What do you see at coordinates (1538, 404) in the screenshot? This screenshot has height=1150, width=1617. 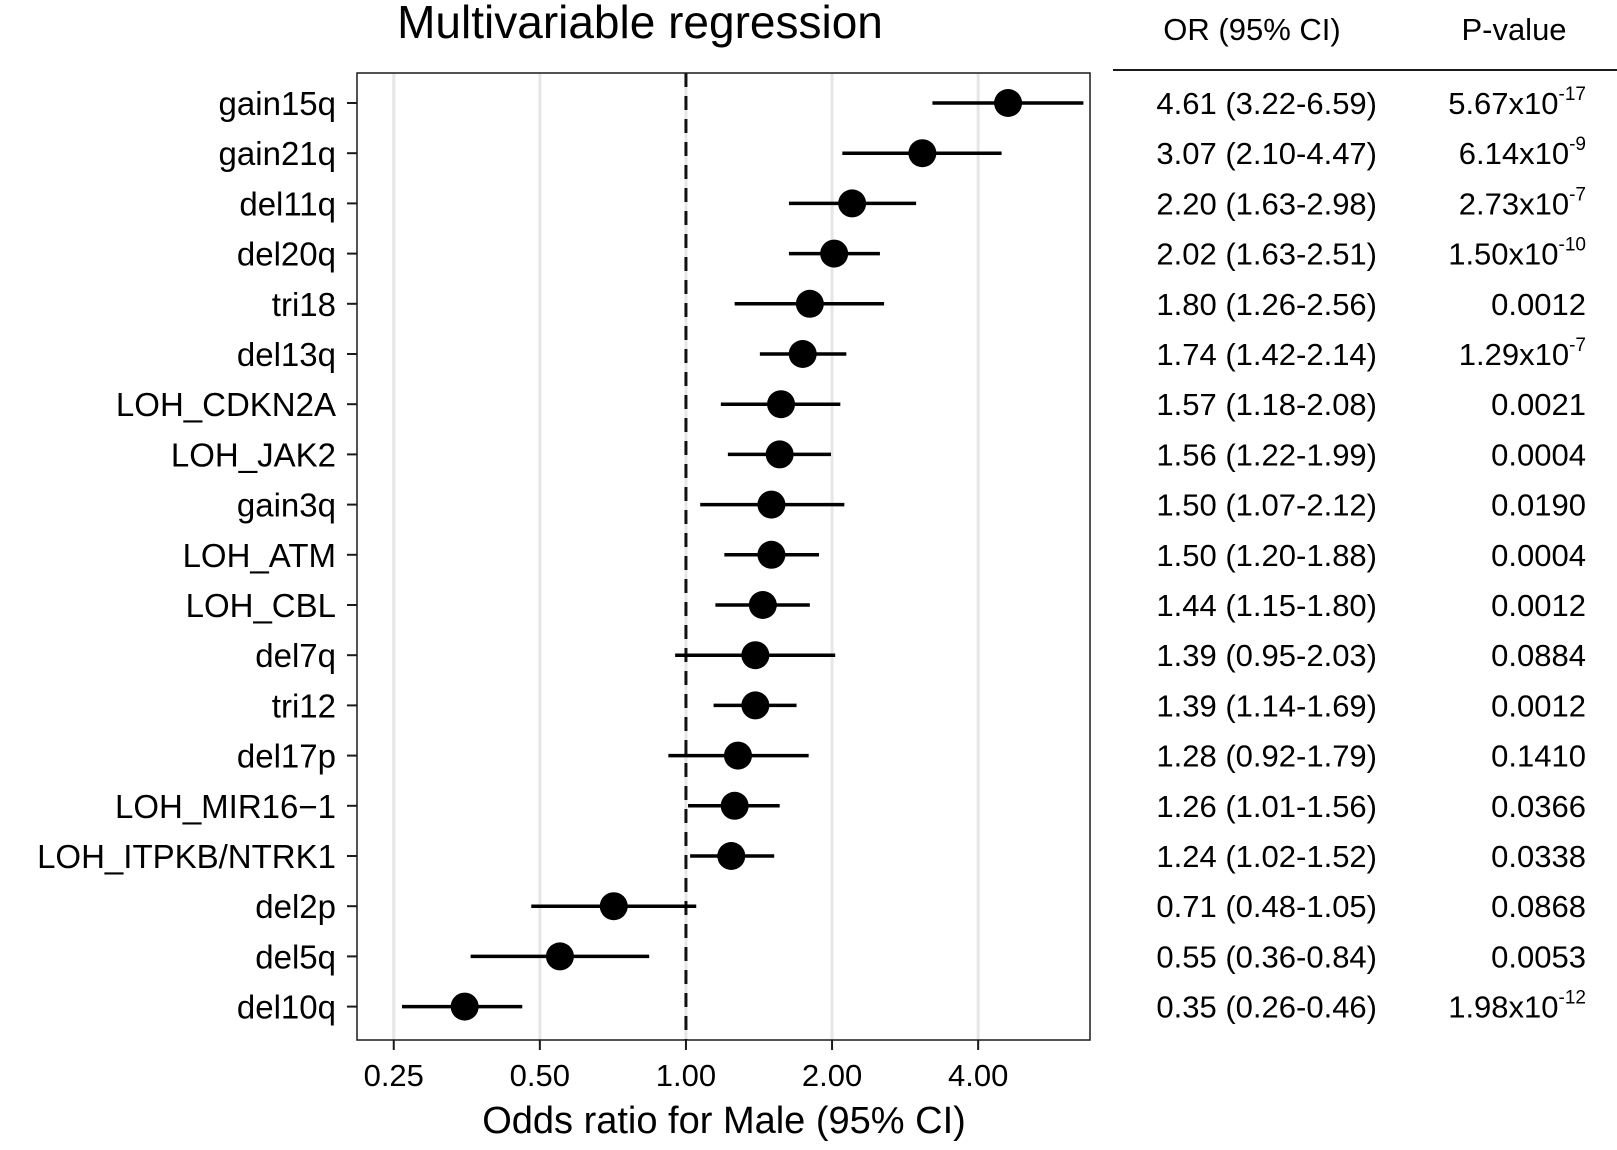 I see `p-value: 0.0021` at bounding box center [1538, 404].